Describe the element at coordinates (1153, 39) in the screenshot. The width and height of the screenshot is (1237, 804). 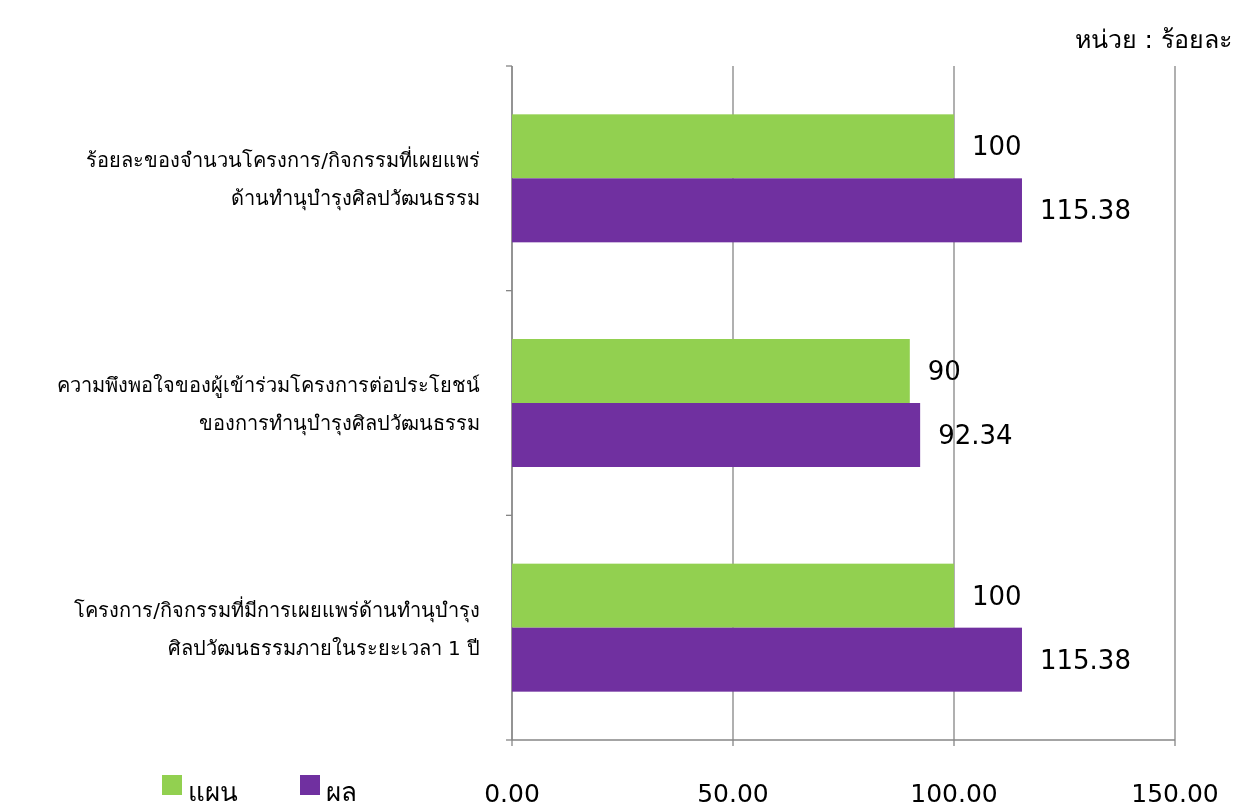
I see `text: หน่วย : ร้อยละ` at that location.